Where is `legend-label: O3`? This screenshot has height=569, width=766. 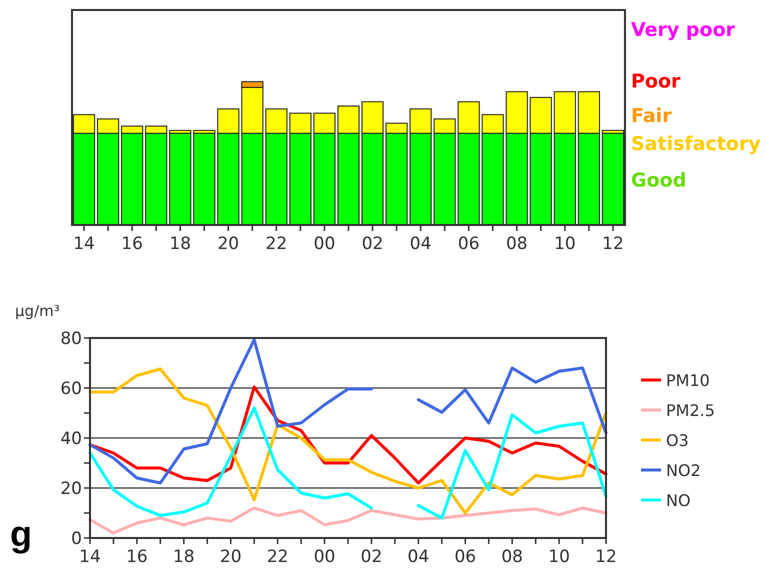
legend-label: O3 is located at coordinates (677, 440).